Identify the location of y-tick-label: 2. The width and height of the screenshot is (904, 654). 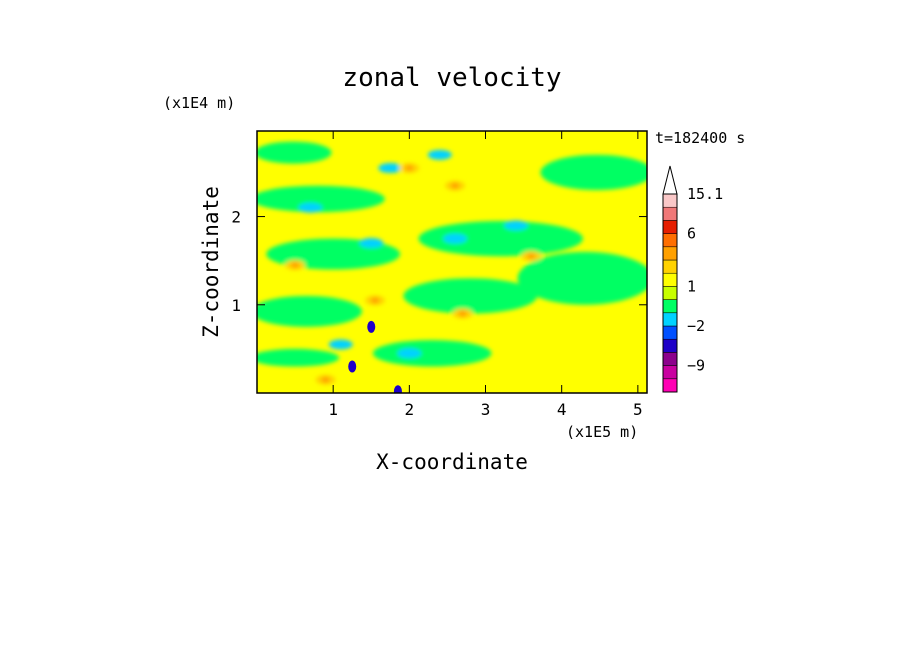
(236, 217).